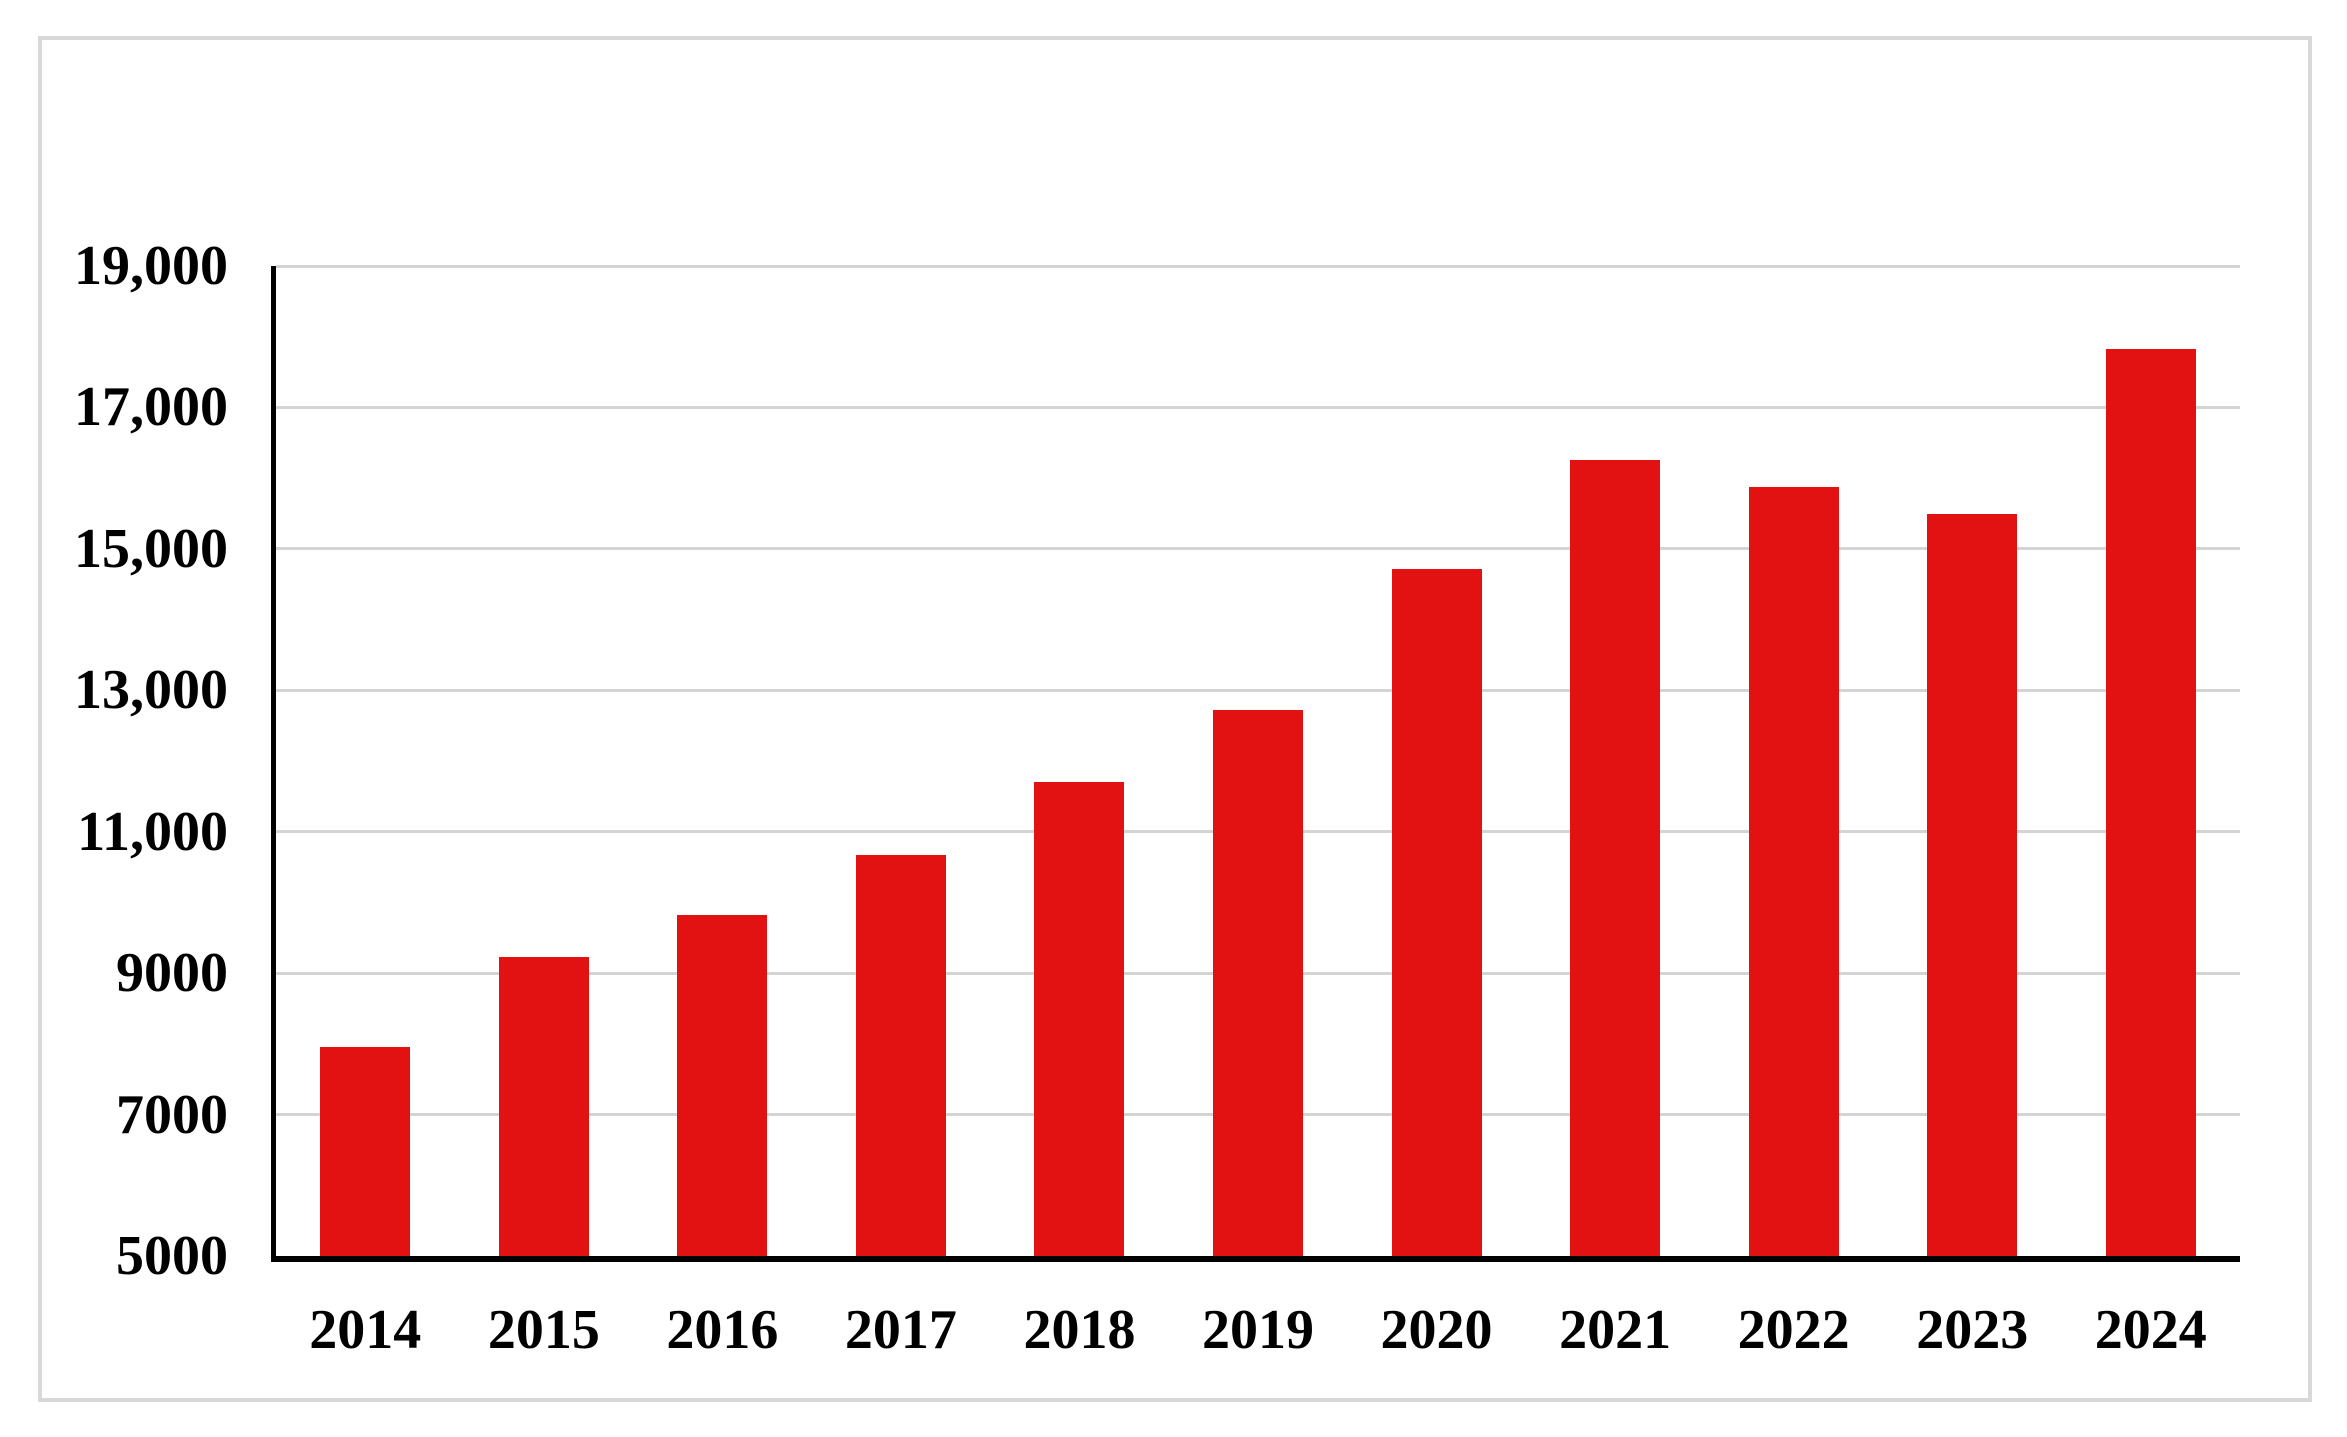 The width and height of the screenshot is (2347, 1437). Describe the element at coordinates (543, 1106) in the screenshot. I see `bar-2015` at that location.